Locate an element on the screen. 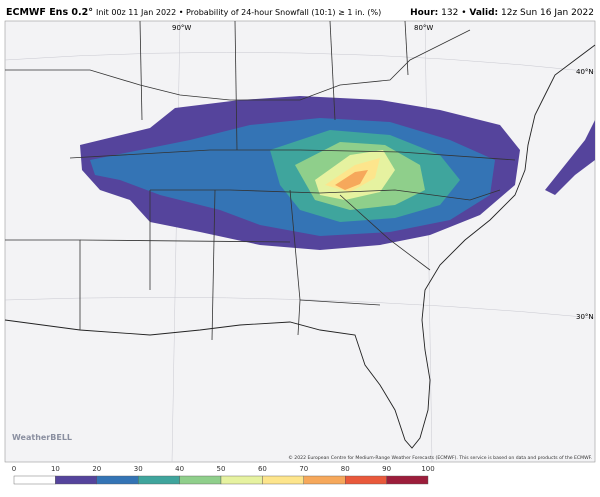 The height and width of the screenshot is (497, 600). colorbar-tick-label: 80 is located at coordinates (345, 469).